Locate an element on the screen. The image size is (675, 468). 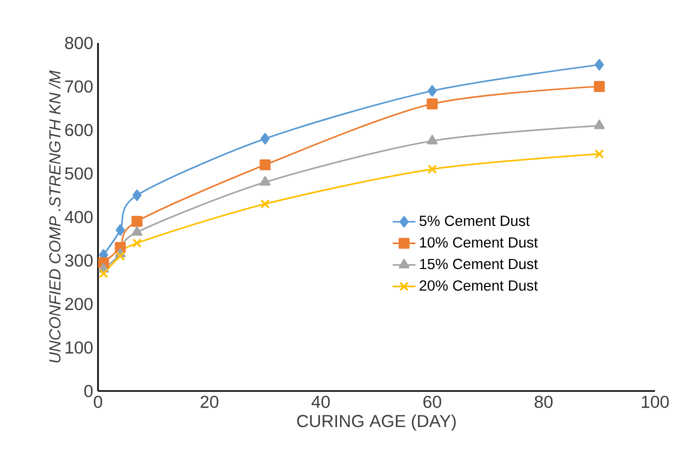
x-tick-label: 80 is located at coordinates (543, 402).